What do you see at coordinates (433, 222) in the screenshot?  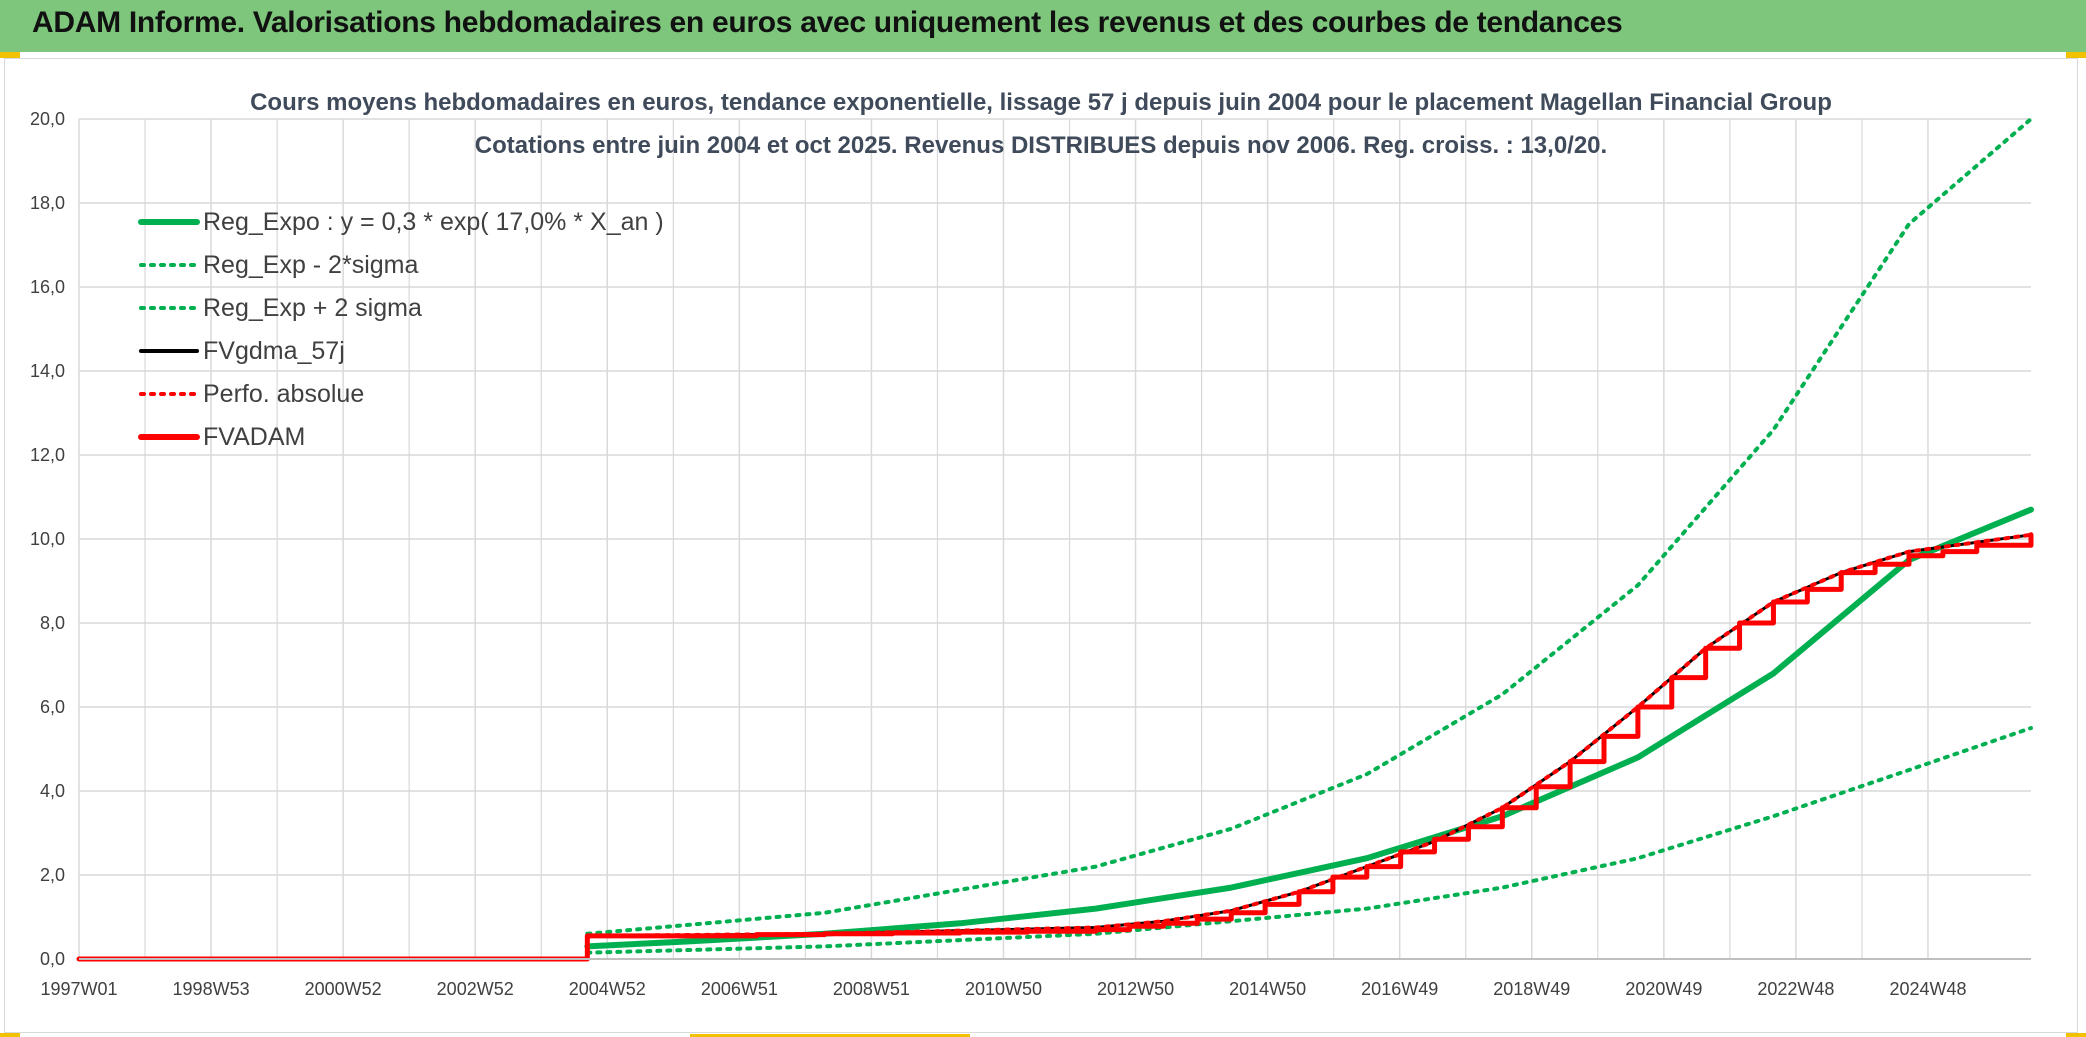 I see `legend-label: Reg_Expo : y = 0,3 * exp( 17,0% * X_an )` at bounding box center [433, 222].